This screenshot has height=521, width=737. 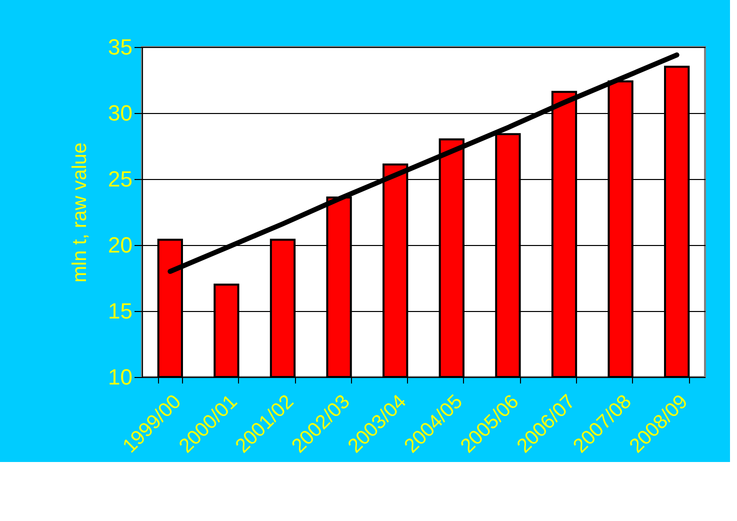 What do you see at coordinates (120, 377) in the screenshot?
I see `y-tick-label: 10` at bounding box center [120, 377].